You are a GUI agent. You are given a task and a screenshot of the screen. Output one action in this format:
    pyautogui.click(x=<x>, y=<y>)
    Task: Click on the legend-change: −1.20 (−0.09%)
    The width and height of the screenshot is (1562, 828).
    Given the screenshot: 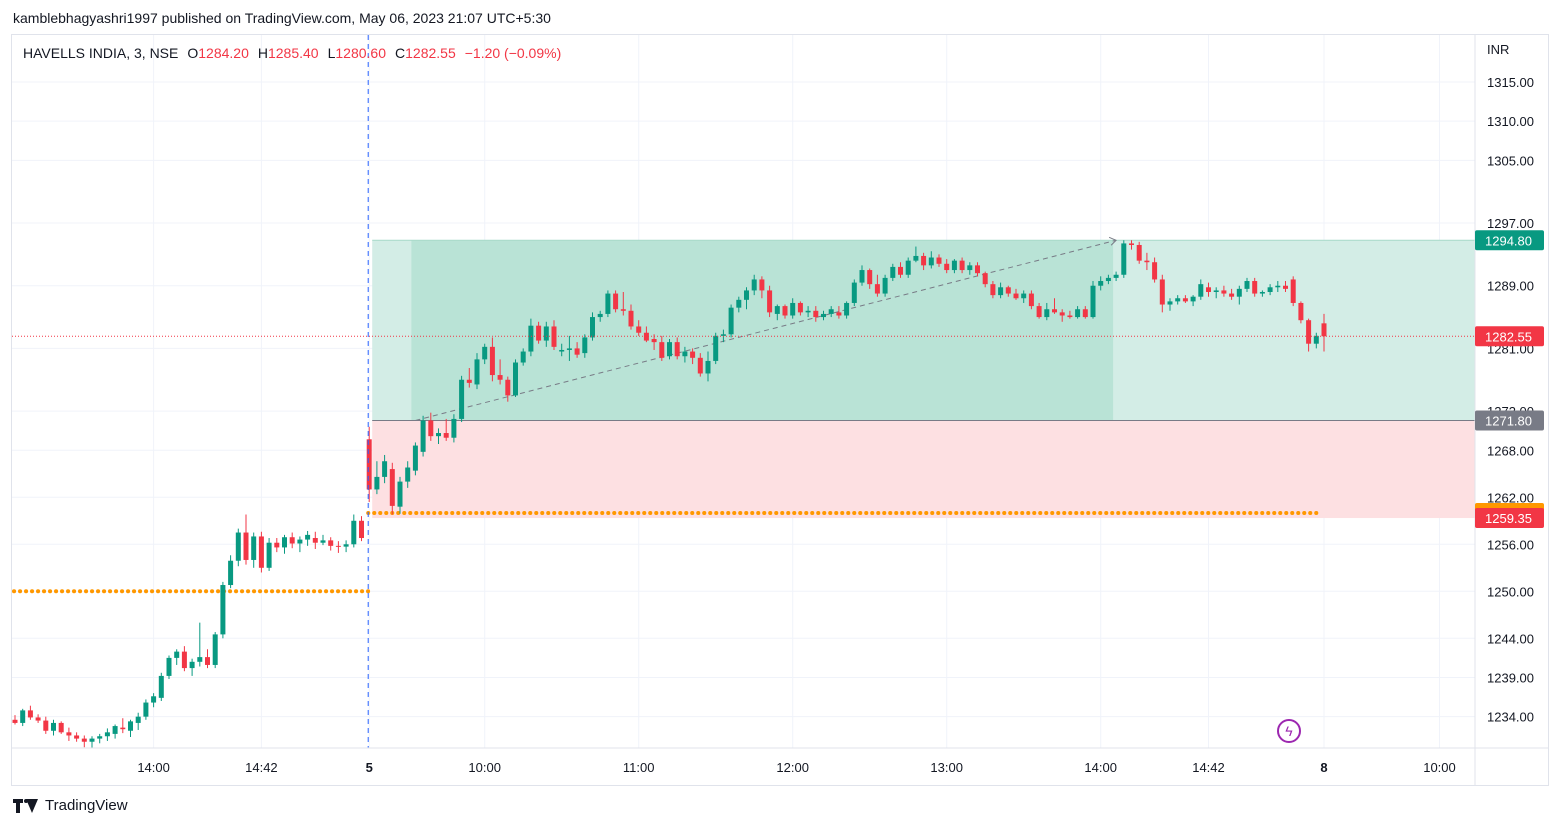 What is the action you would take?
    pyautogui.click(x=513, y=53)
    